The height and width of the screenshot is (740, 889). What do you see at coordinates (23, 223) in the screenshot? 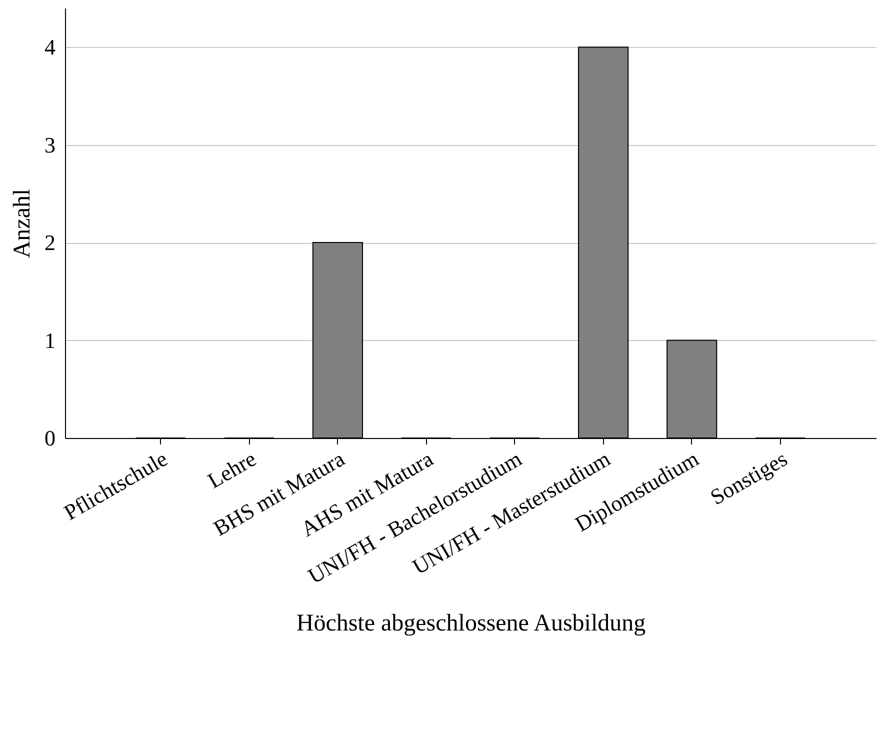
I see `y-axis-title: Anzahl` at bounding box center [23, 223].